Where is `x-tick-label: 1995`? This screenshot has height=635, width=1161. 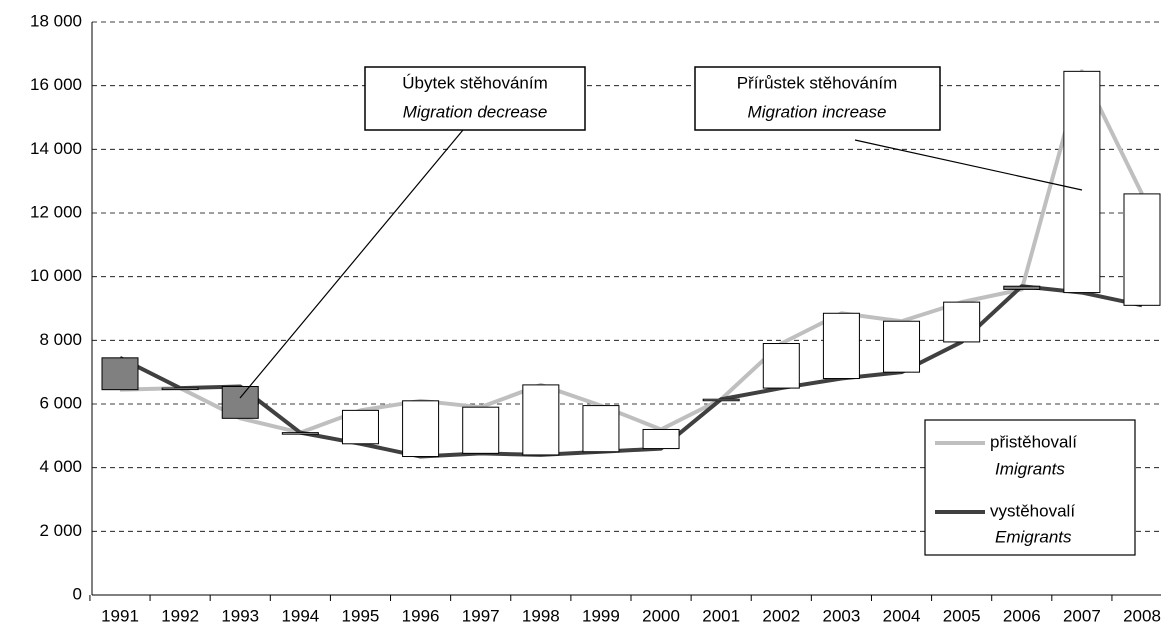 x-tick-label: 1995 is located at coordinates (361, 615).